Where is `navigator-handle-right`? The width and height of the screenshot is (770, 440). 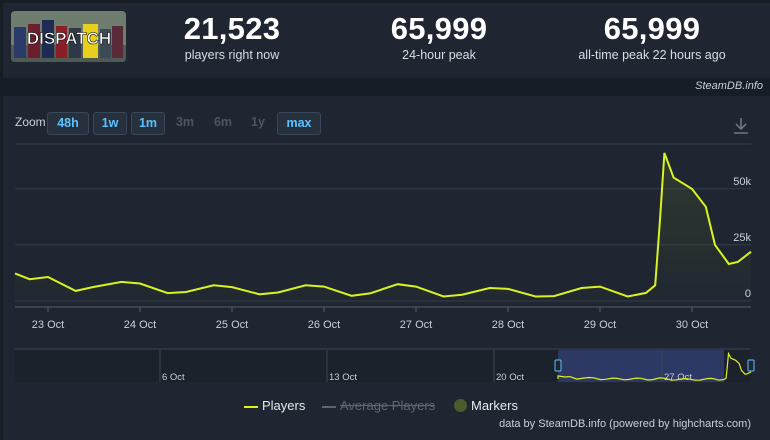 navigator-handle-right is located at coordinates (751, 365).